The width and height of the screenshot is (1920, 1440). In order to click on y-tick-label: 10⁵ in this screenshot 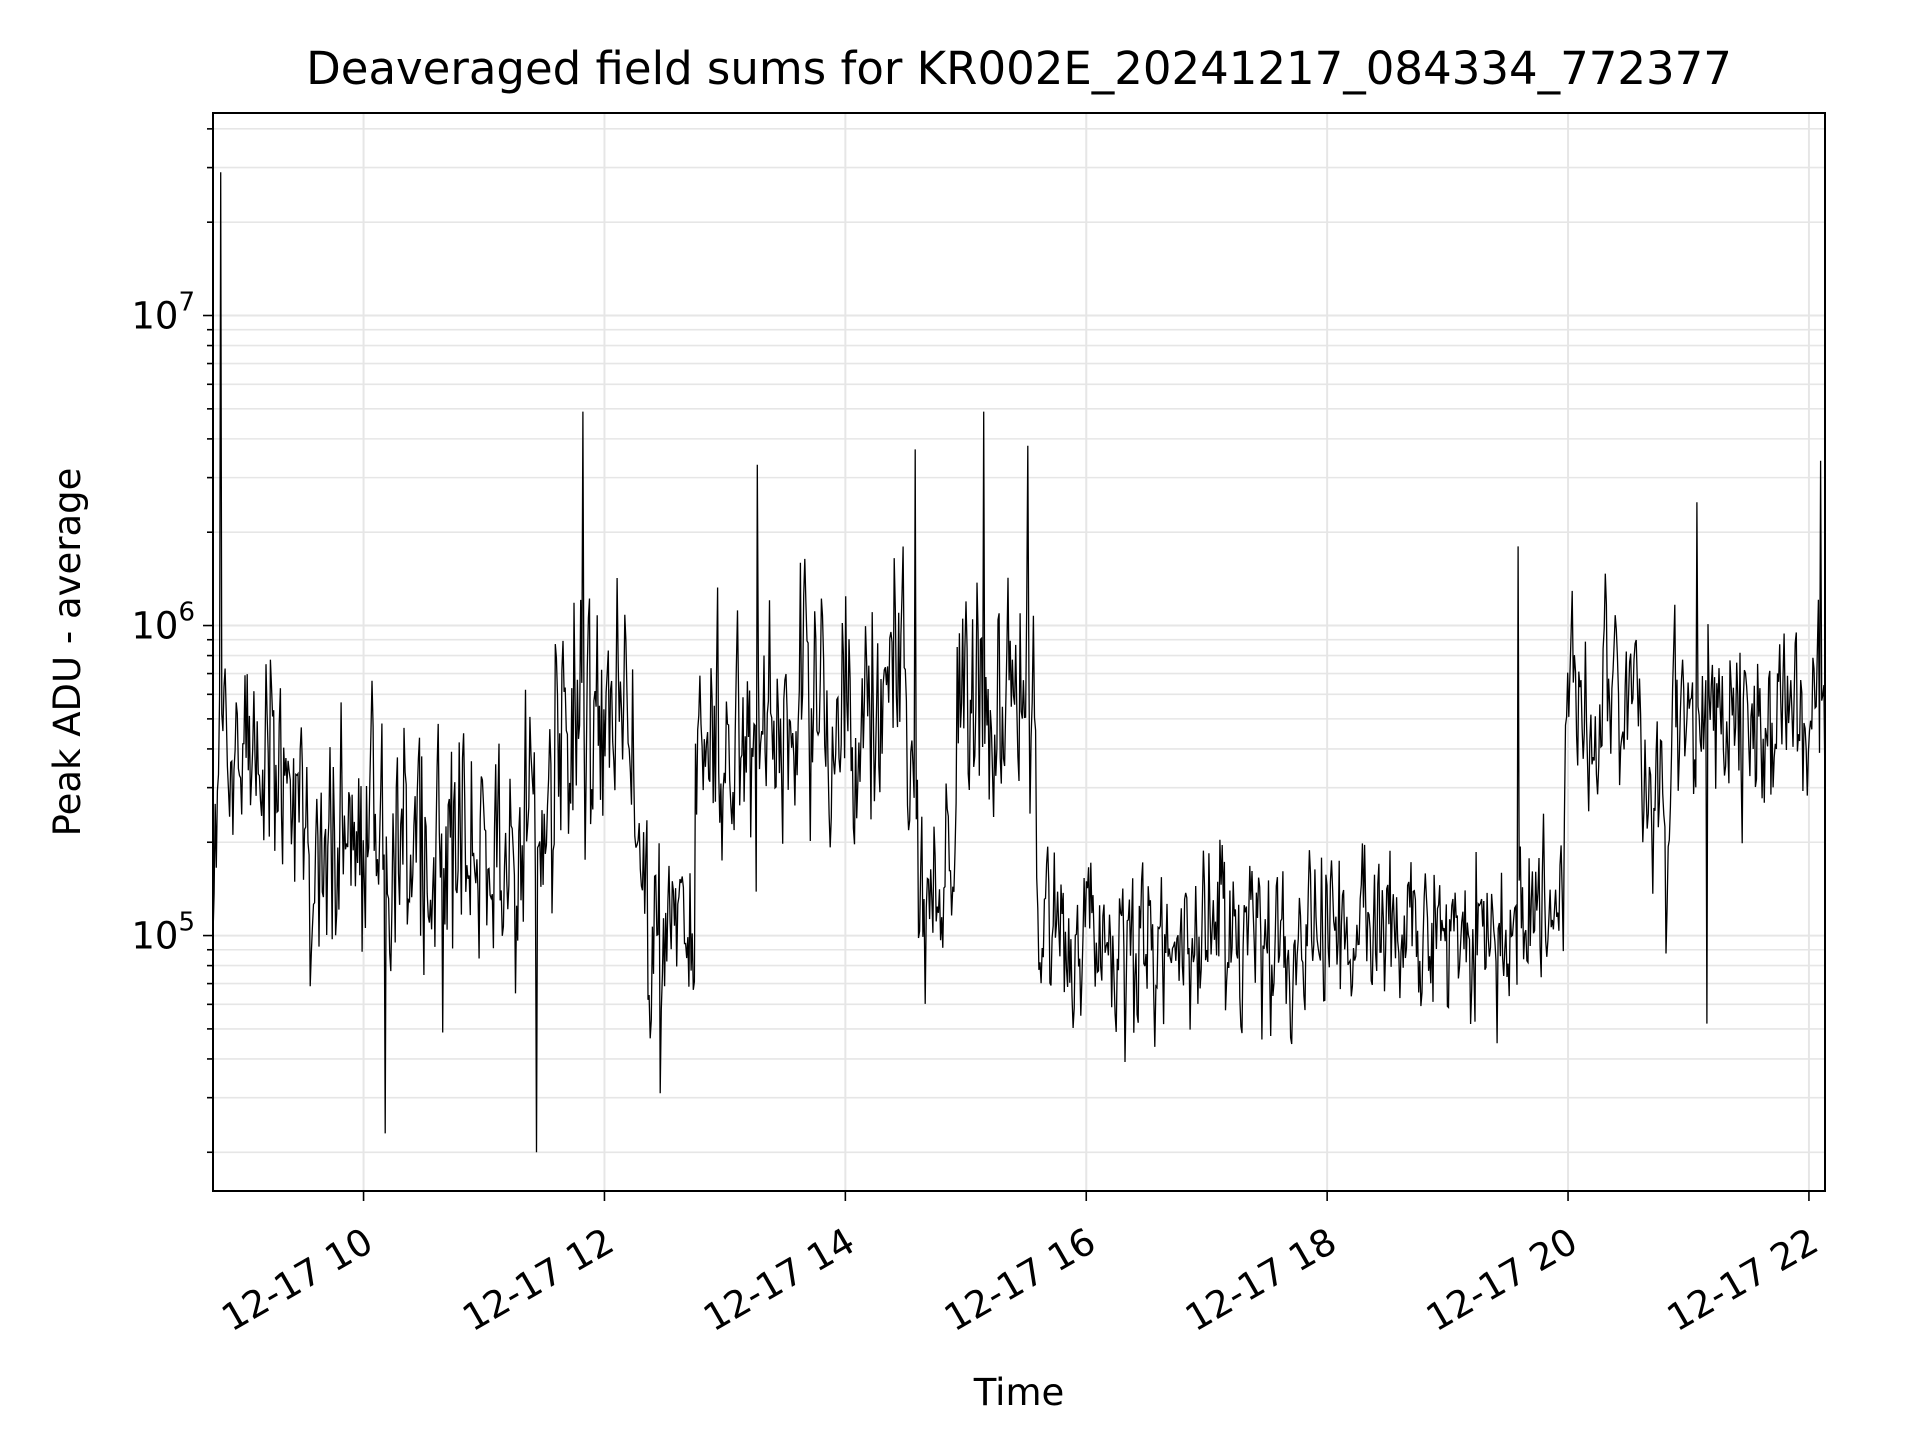, I will do `click(163, 933)`.